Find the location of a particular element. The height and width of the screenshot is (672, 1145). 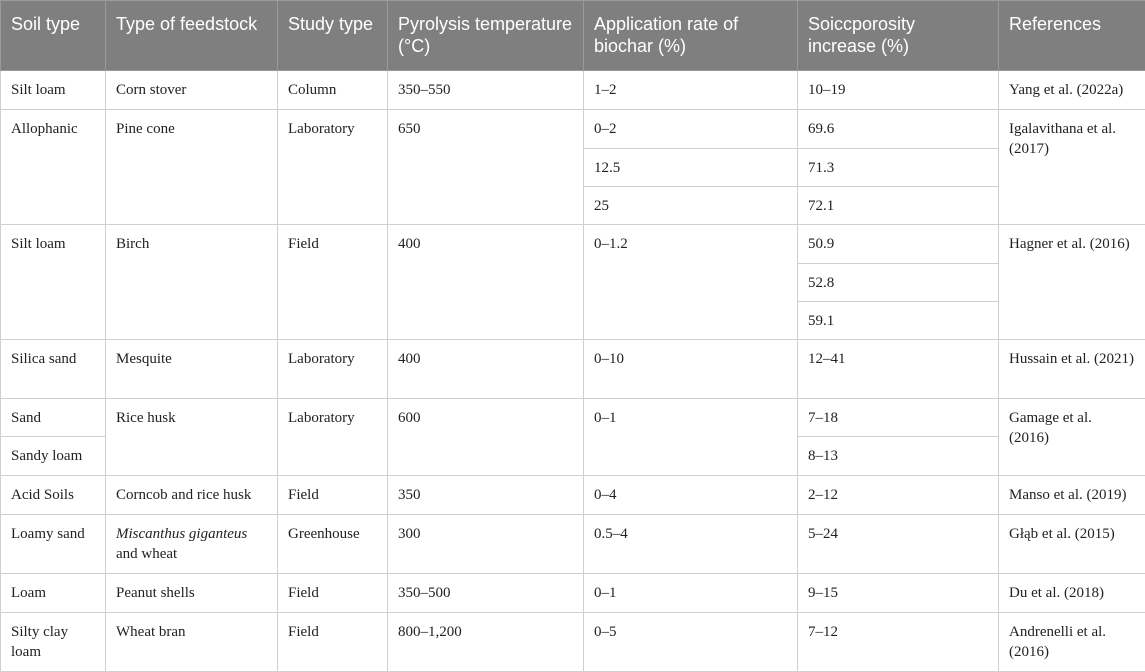

cell-porosity-increase: 8–13 is located at coordinates (898, 456).